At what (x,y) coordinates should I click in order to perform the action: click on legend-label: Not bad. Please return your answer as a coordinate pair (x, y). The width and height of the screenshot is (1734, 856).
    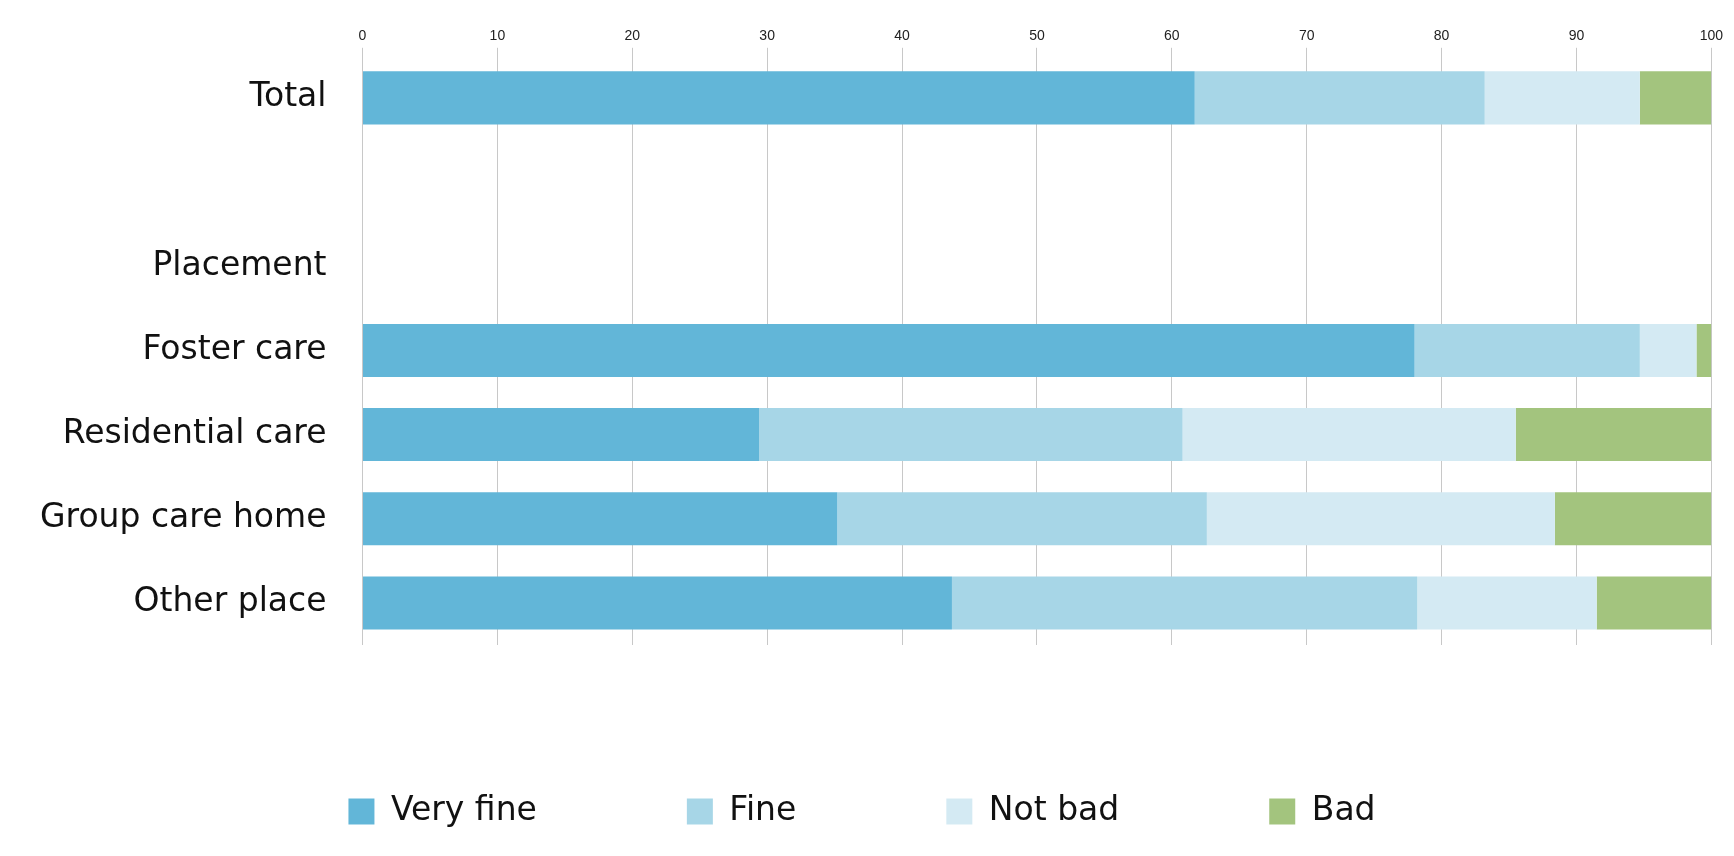
    Looking at the image, I should click on (1054, 809).